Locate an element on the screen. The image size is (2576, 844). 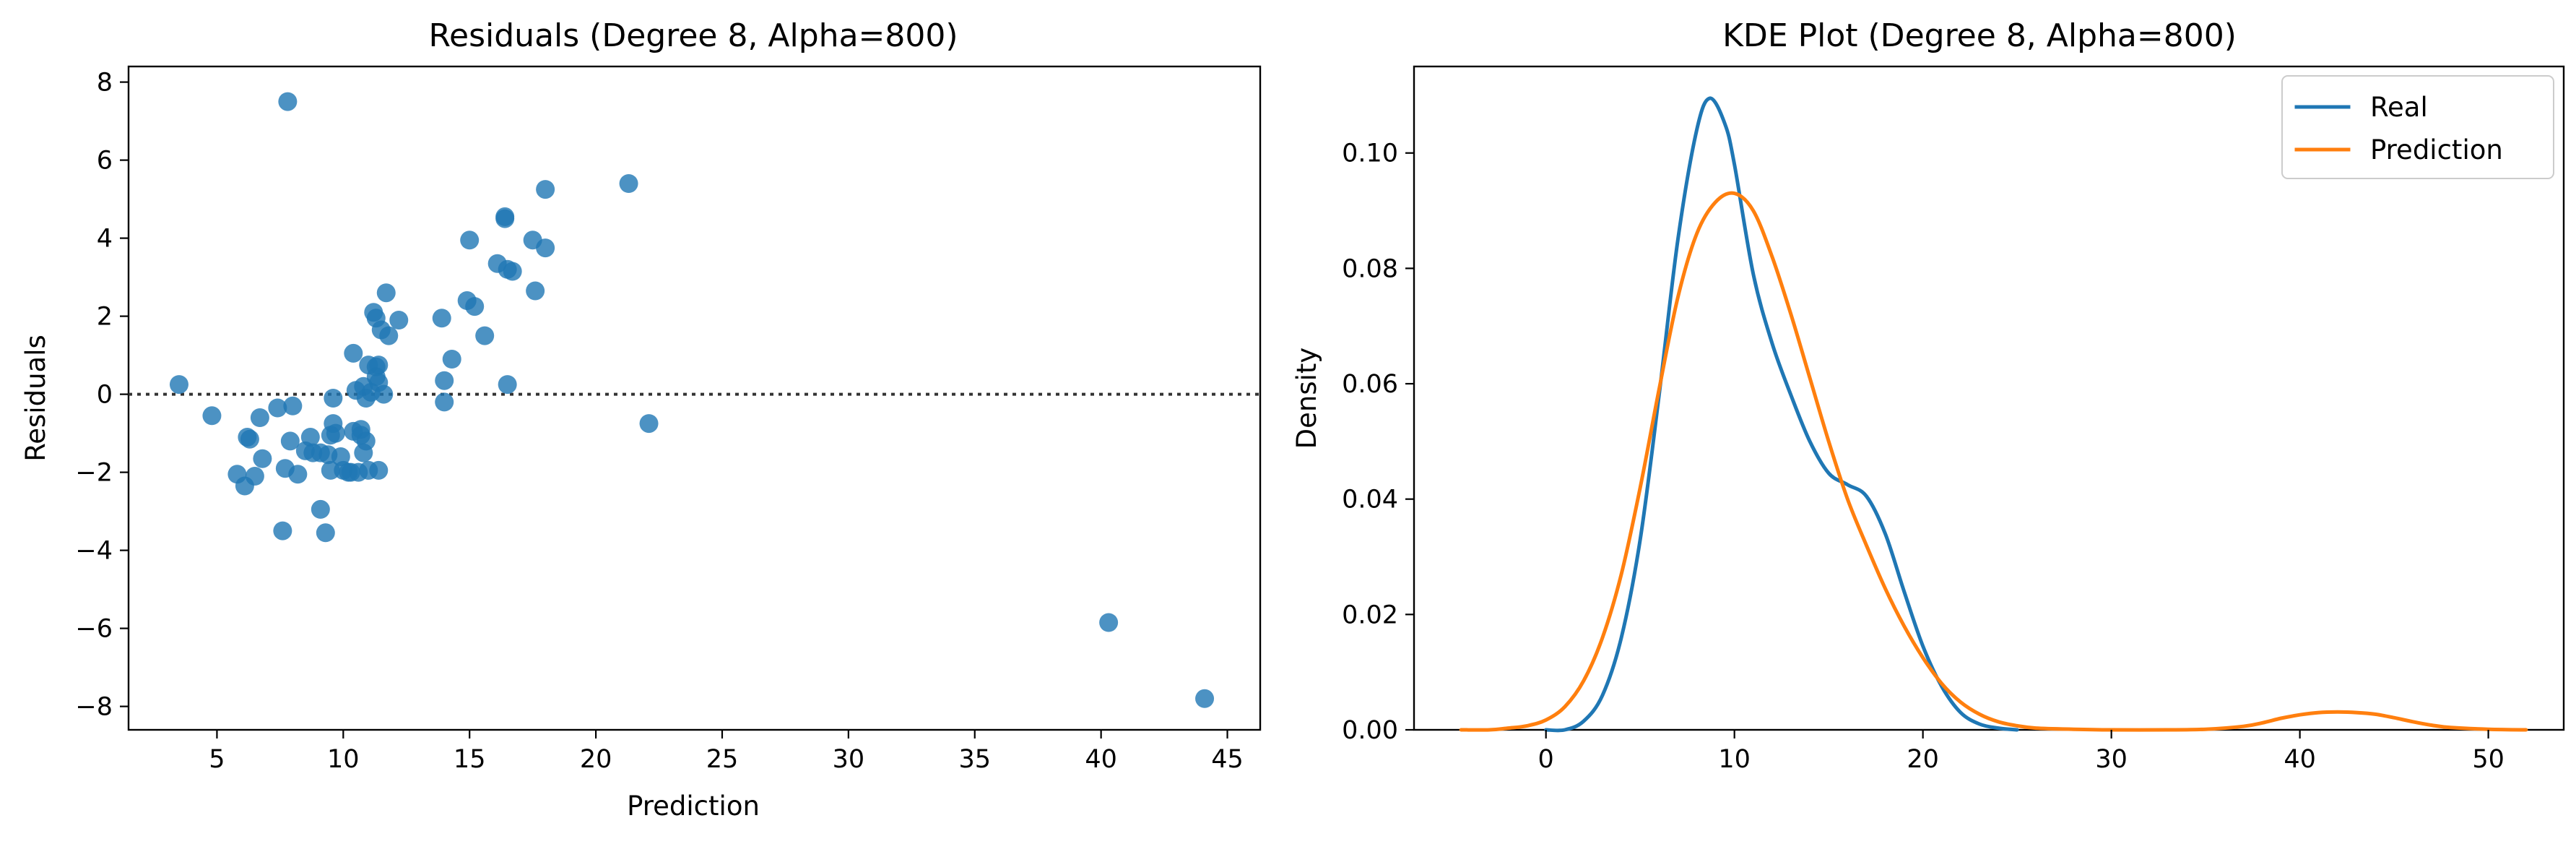
kde-x-tick-label-30: 30 is located at coordinates (2111, 760).